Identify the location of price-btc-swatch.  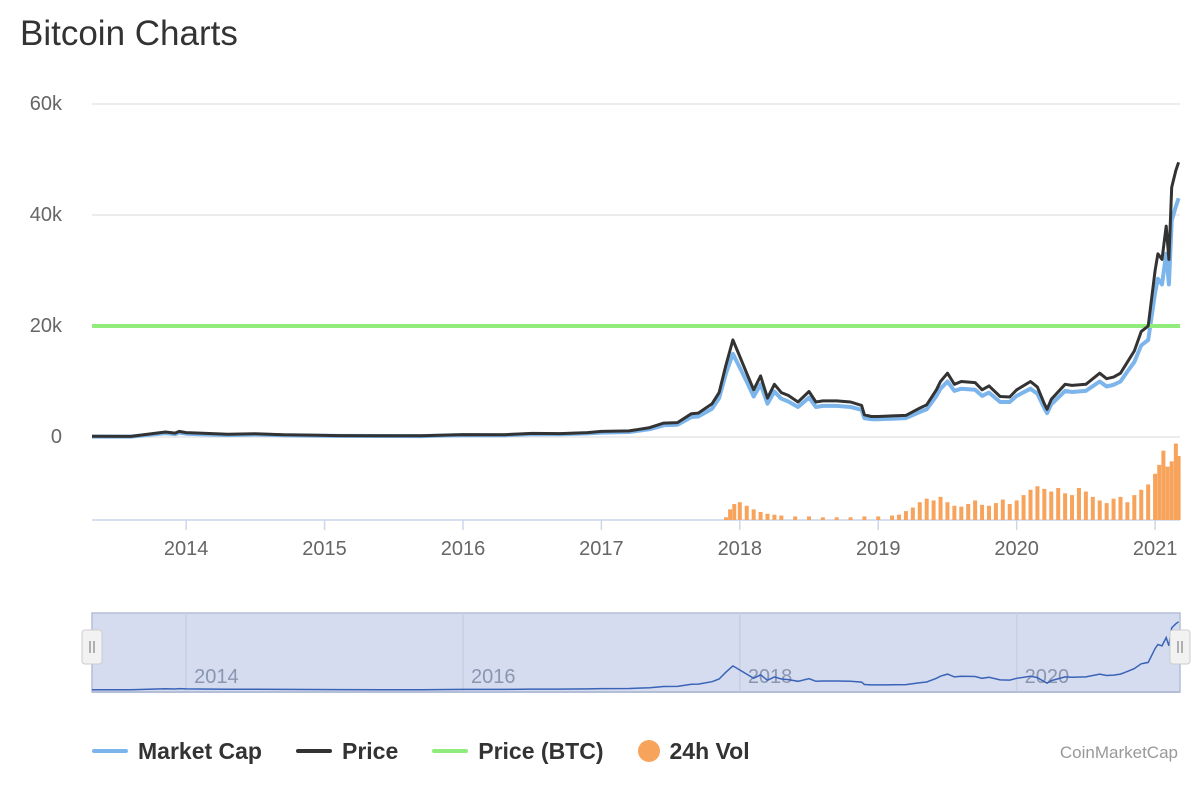
(450, 751).